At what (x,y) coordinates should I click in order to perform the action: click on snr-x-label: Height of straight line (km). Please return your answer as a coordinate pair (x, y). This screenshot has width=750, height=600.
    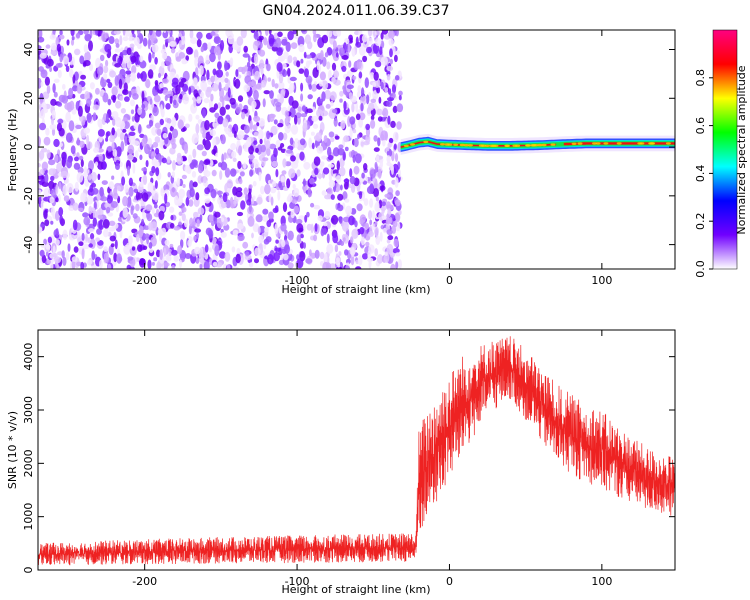
    Looking at the image, I should click on (355, 589).